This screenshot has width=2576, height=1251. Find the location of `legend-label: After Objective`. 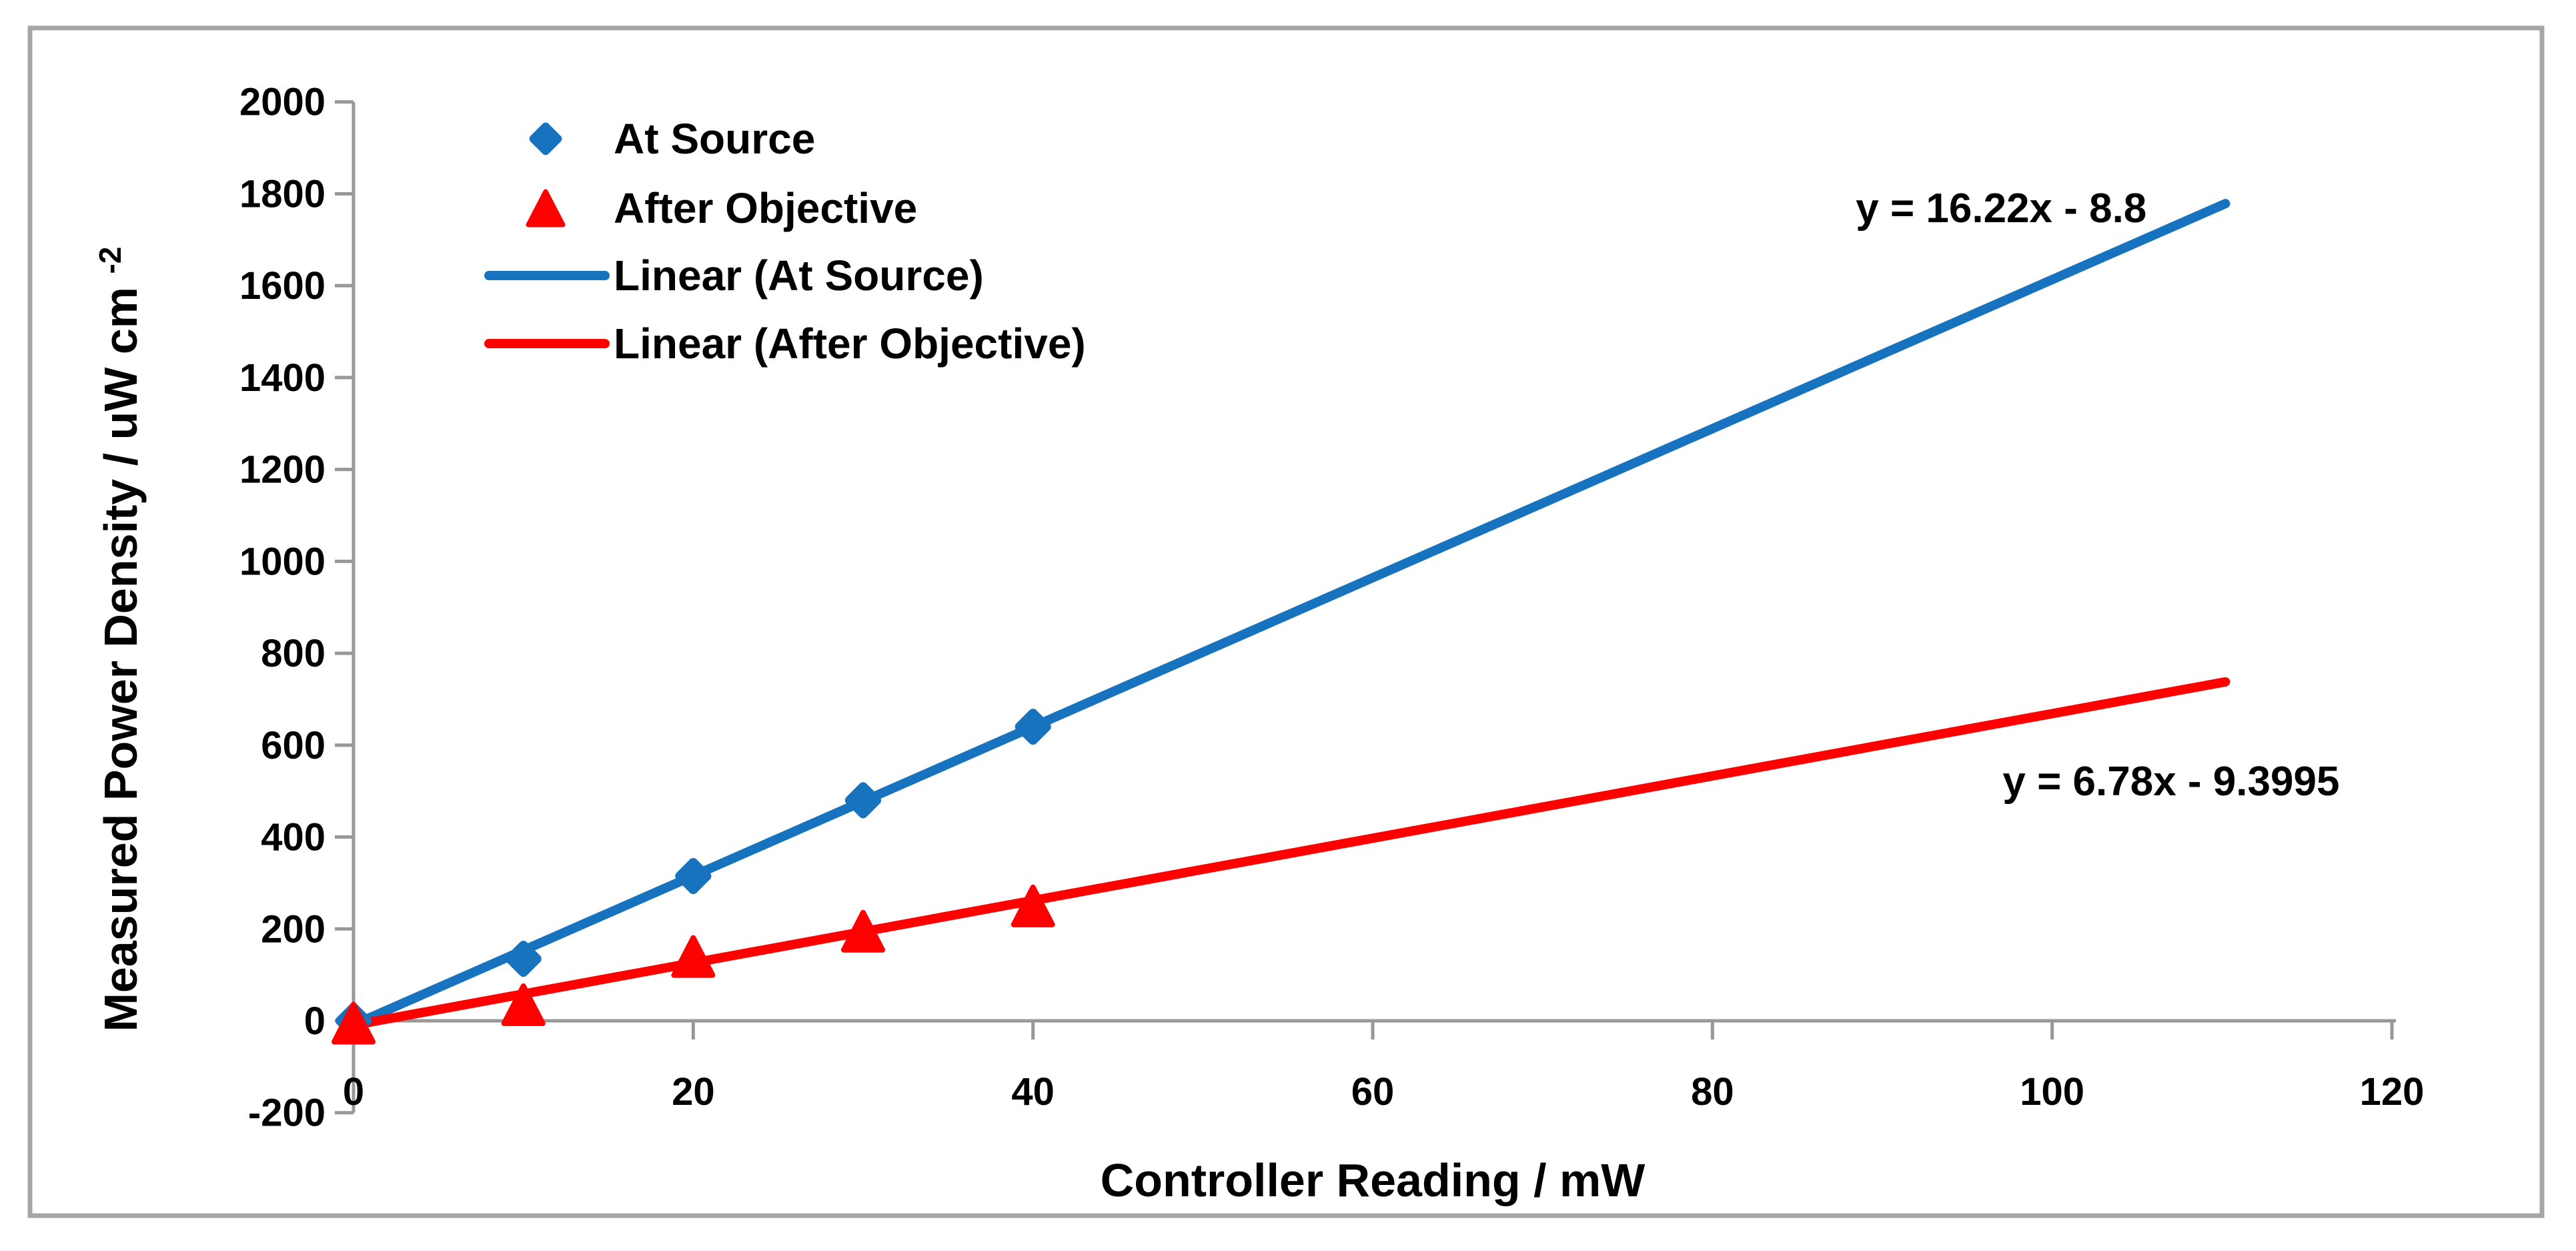

legend-label: After Objective is located at coordinates (766, 208).